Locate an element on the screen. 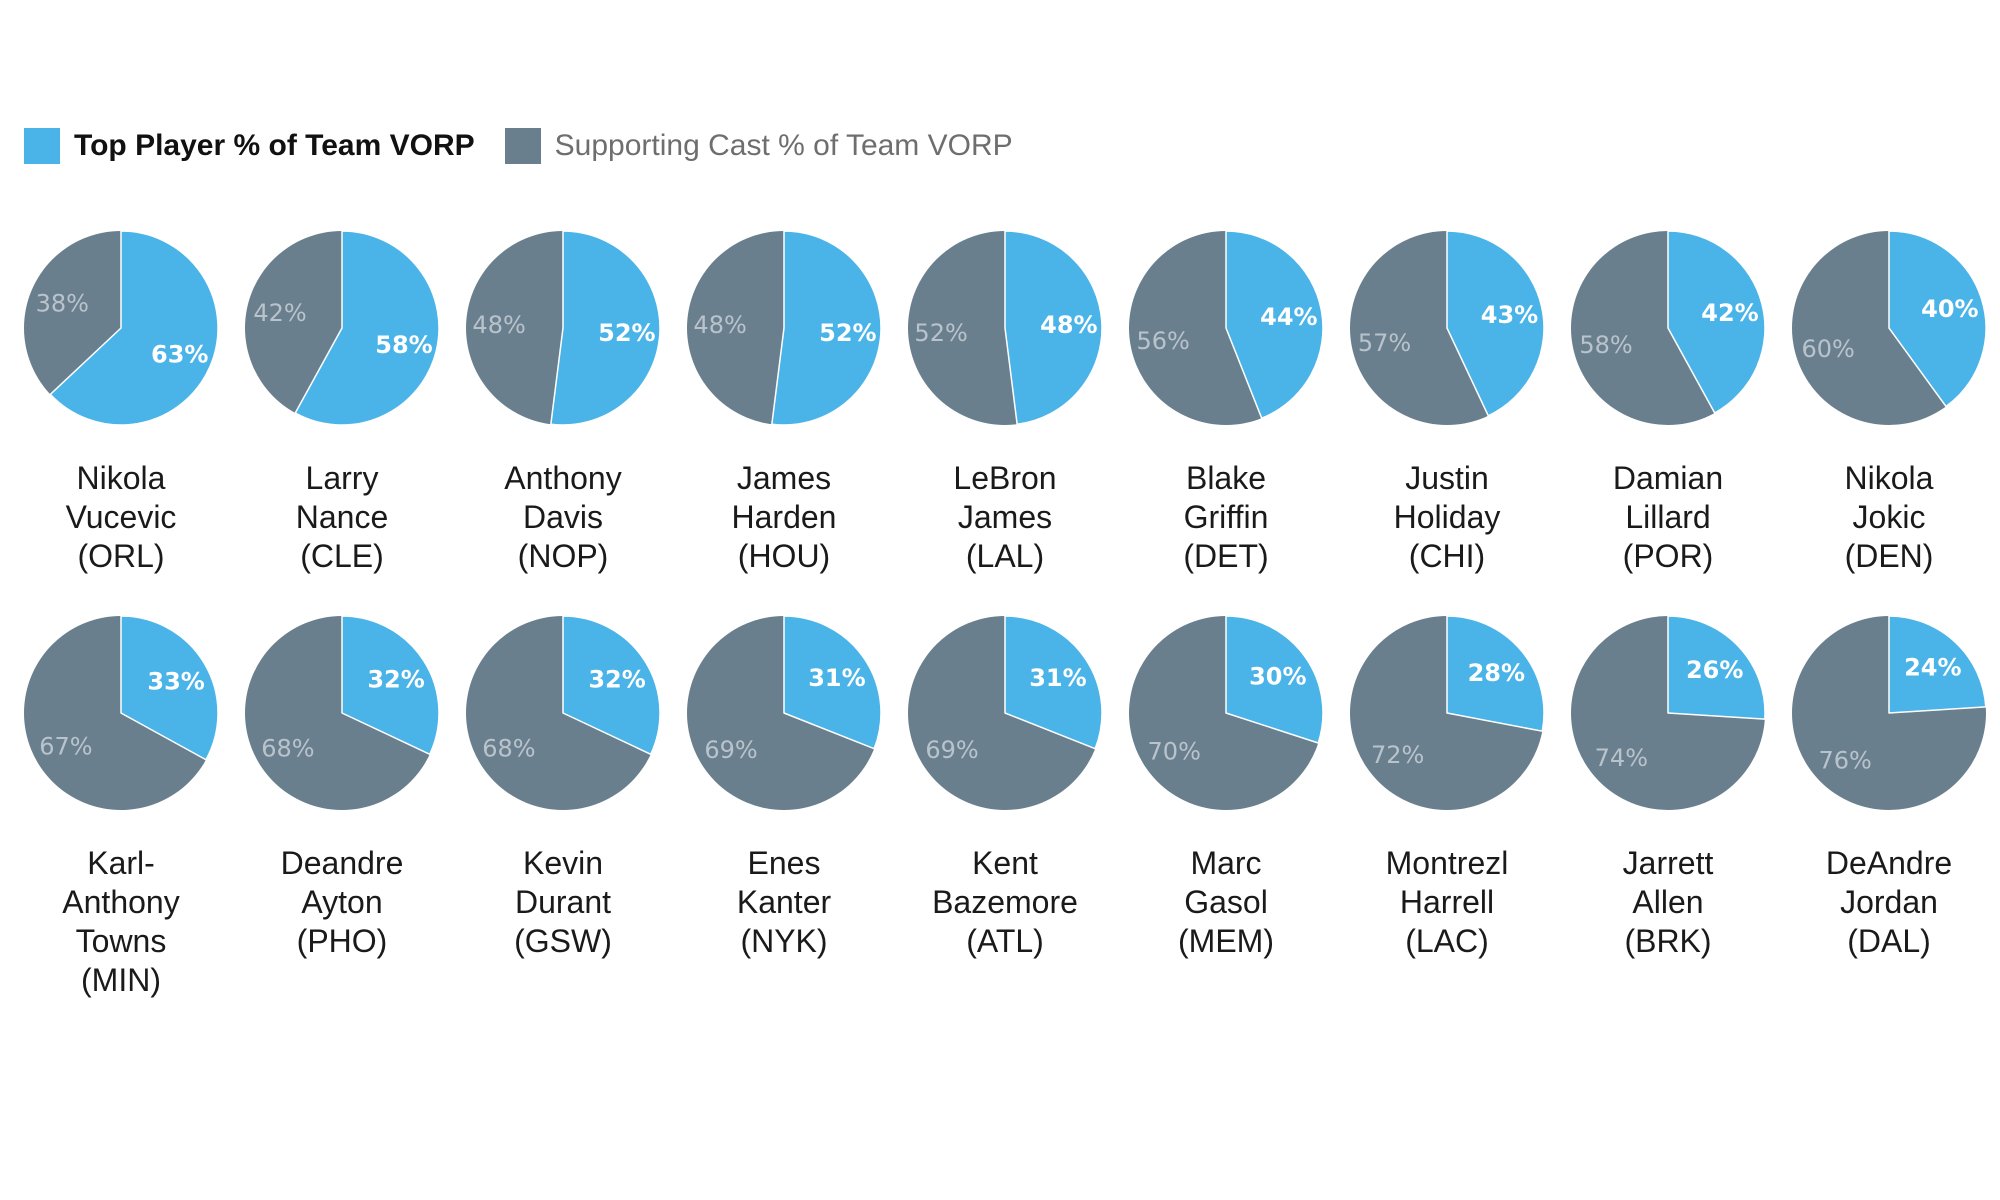 This screenshot has height=1200, width=2000. player-name-line: (CLE) is located at coordinates (342, 556).